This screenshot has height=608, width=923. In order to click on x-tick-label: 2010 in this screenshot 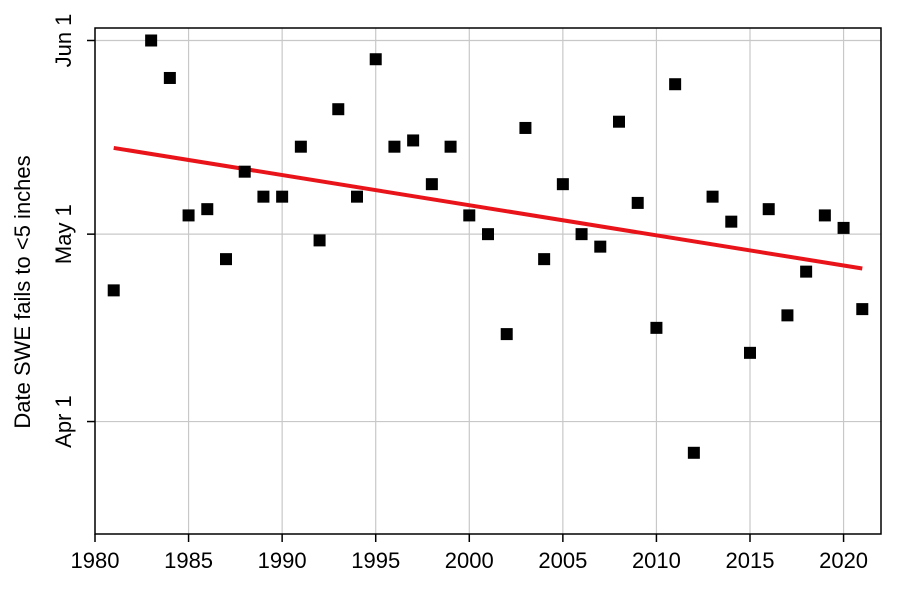, I will do `click(656, 560)`.